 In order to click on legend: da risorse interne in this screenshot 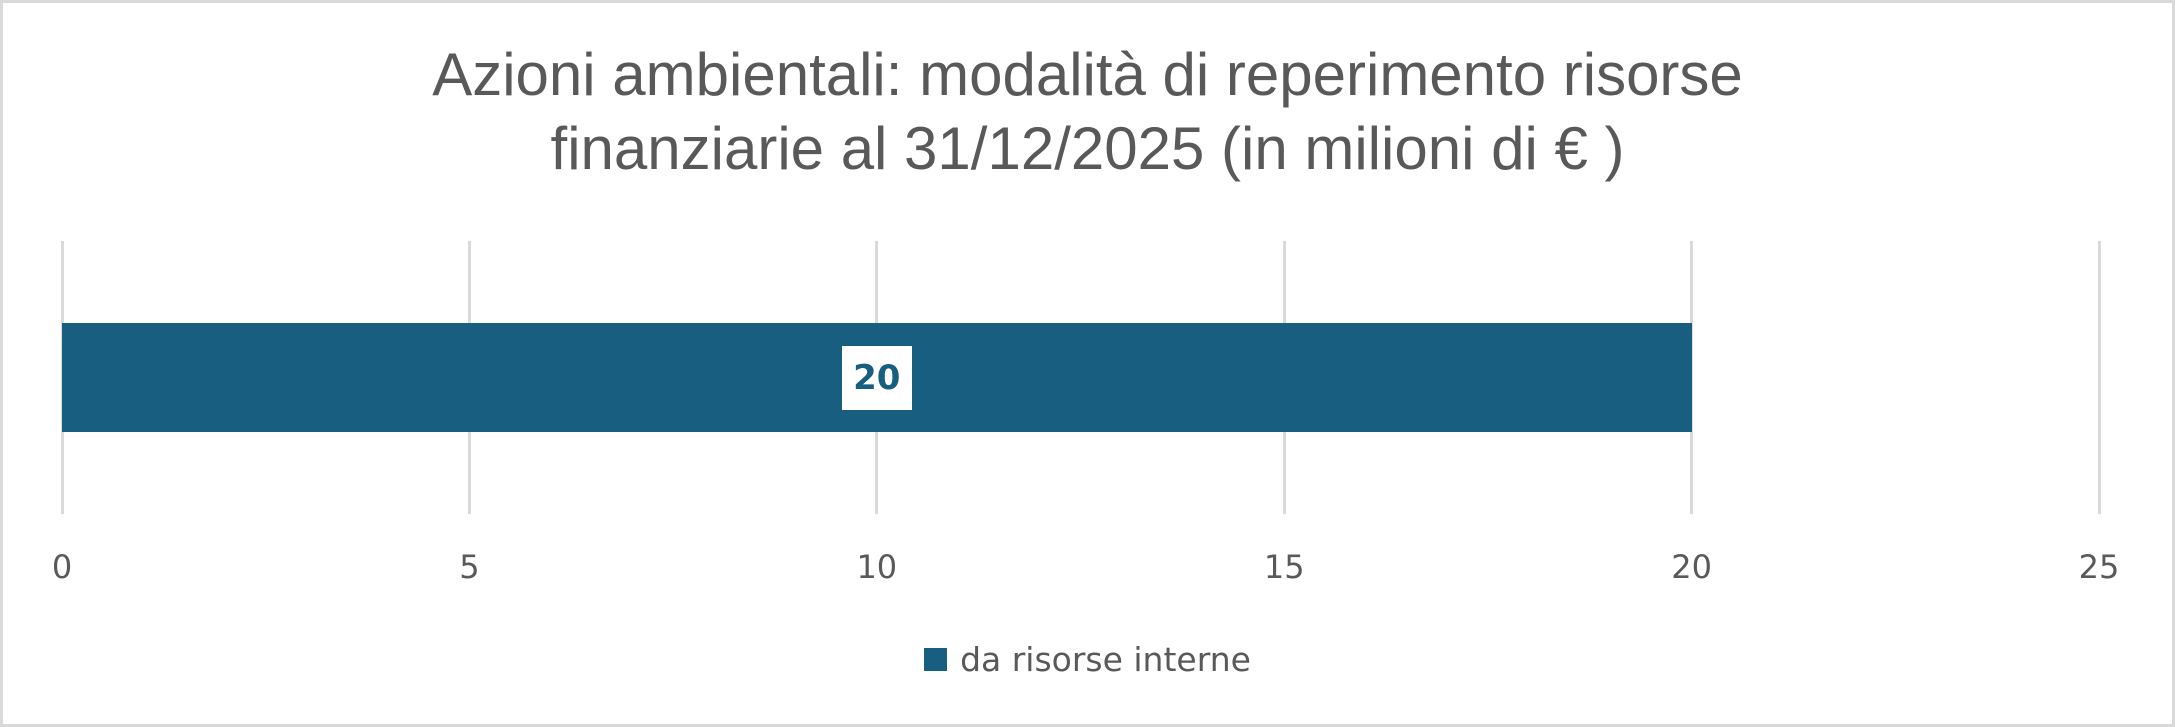, I will do `click(1087, 659)`.